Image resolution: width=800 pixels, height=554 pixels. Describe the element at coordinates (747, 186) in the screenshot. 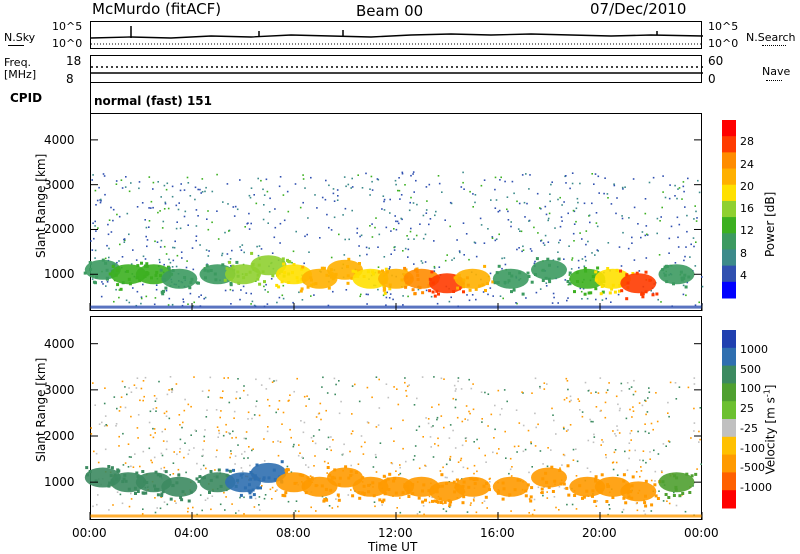

I see `colorbar-tick-label: 20` at that location.